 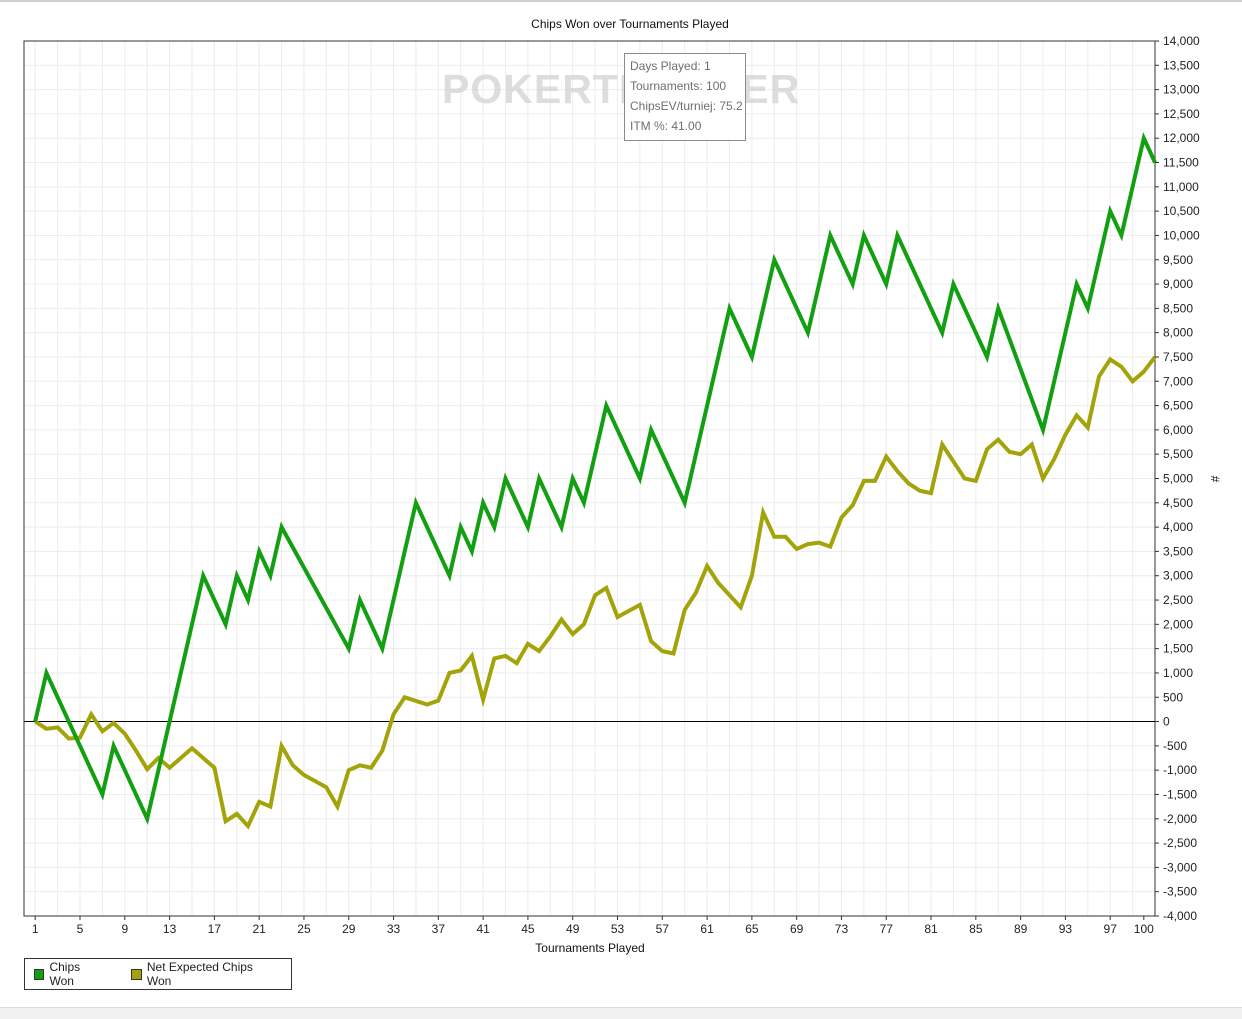 What do you see at coordinates (573, 929) in the screenshot?
I see `x-tick-label: 49` at bounding box center [573, 929].